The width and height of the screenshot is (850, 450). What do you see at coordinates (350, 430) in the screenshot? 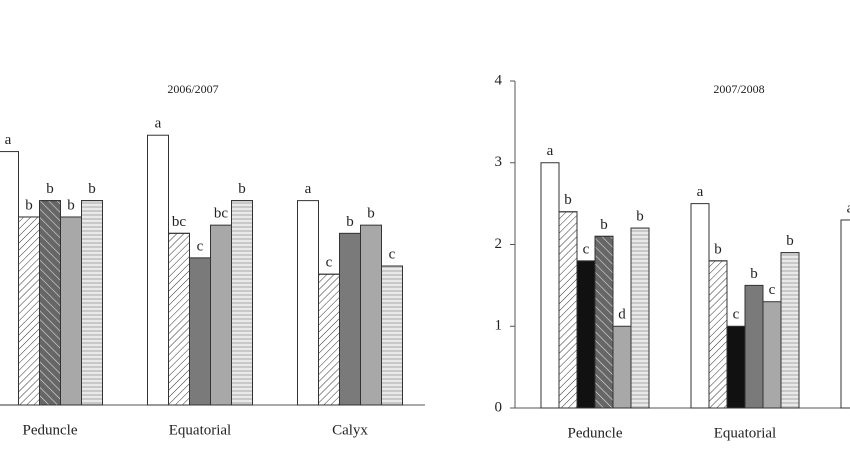
I see `x-tick-label: Calyx` at bounding box center [350, 430].